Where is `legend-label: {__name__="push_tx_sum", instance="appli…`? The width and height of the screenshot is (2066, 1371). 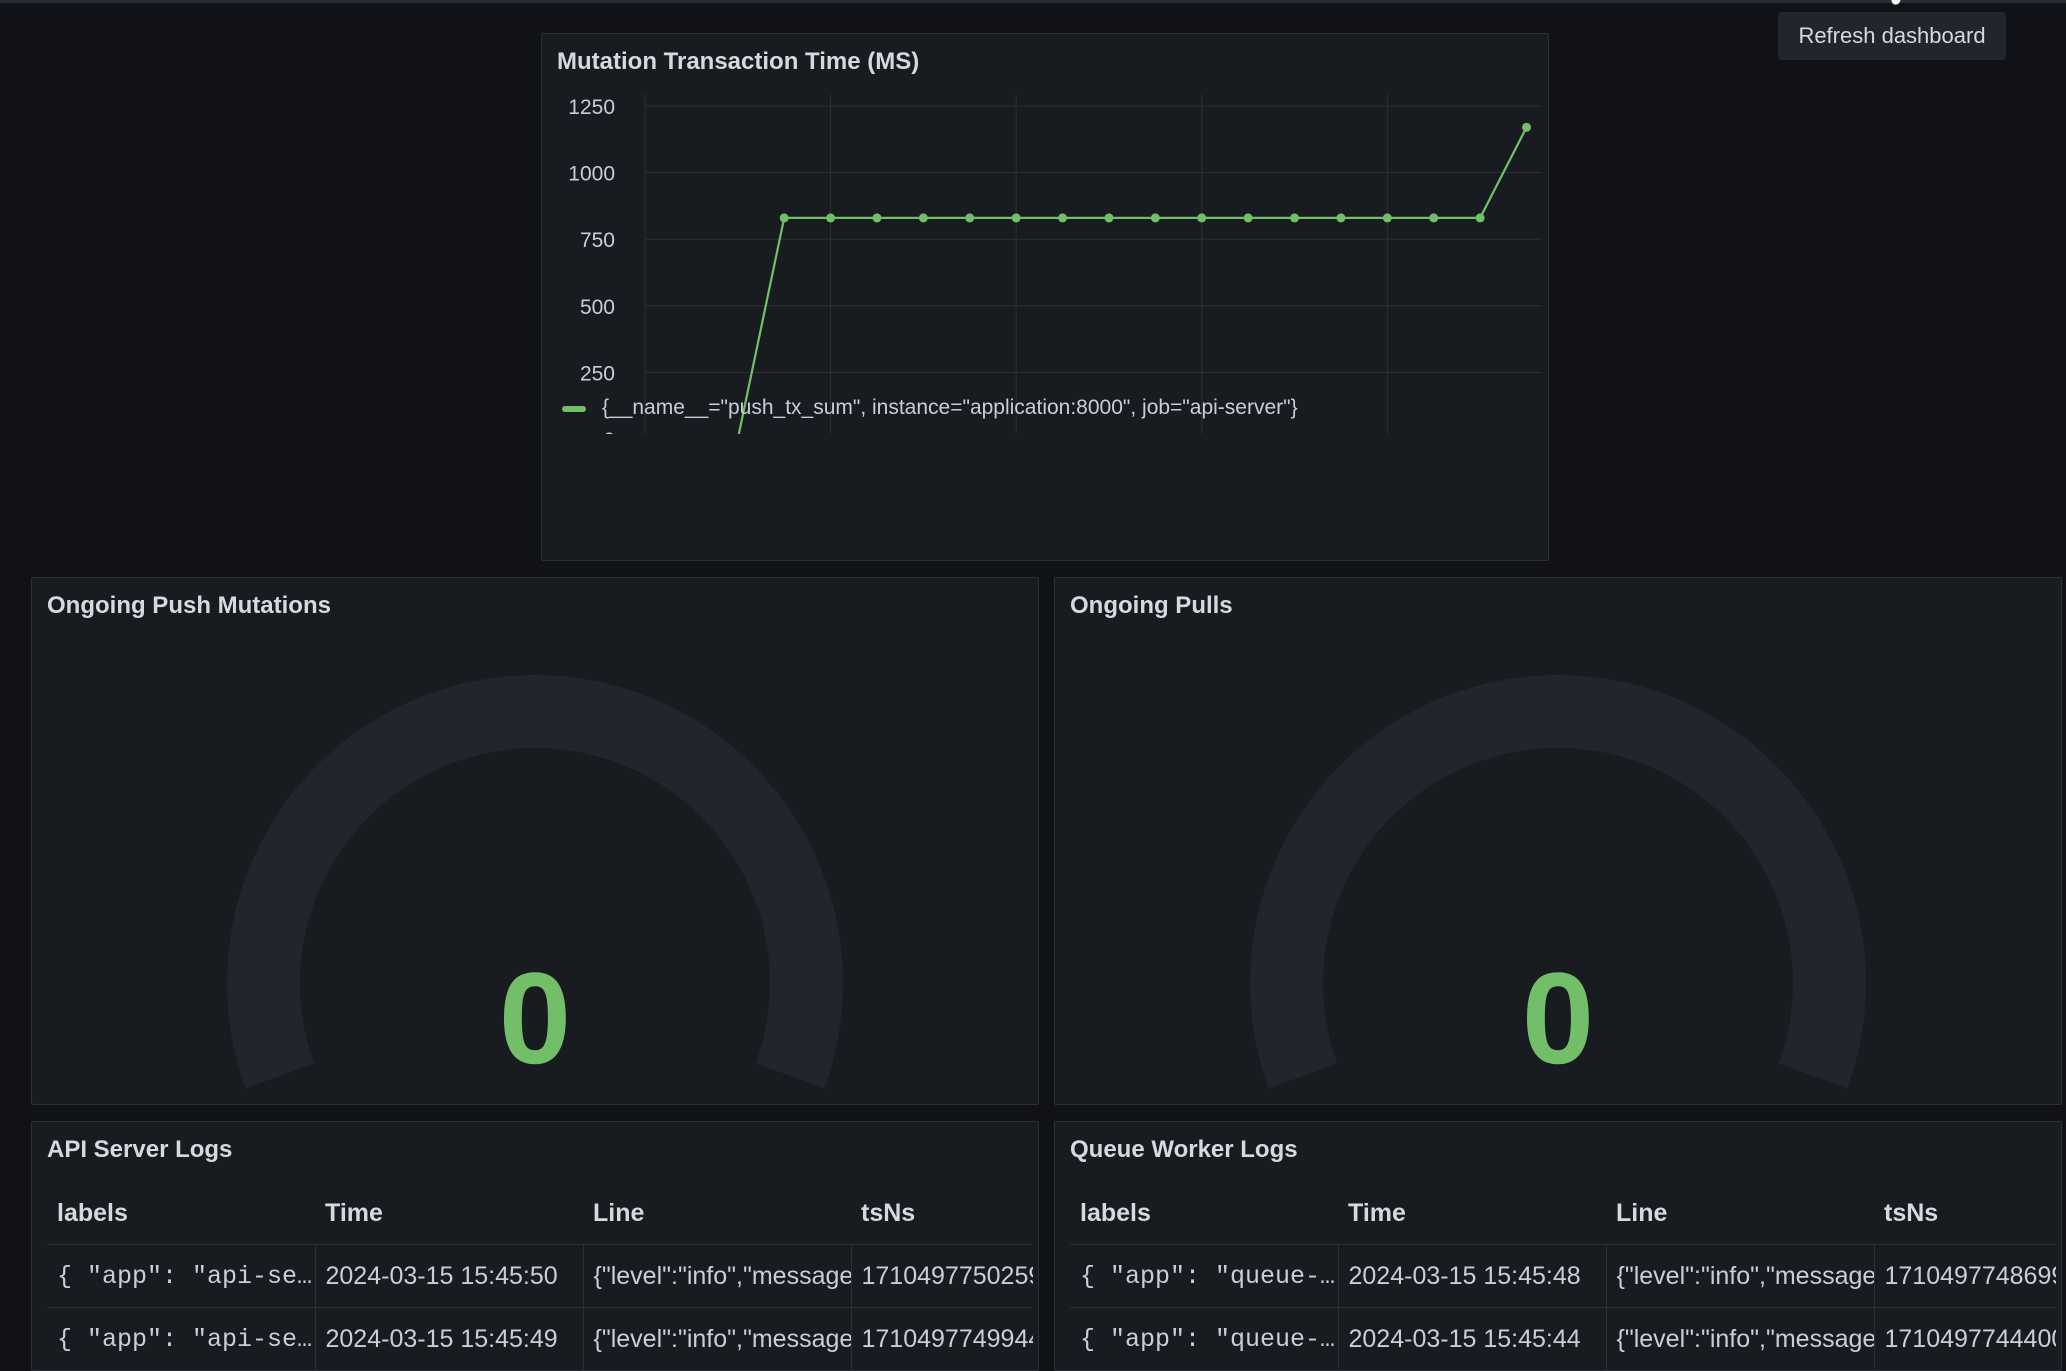
legend-label: {__name__="push_tx_sum", instance="appli… is located at coordinates (950, 407).